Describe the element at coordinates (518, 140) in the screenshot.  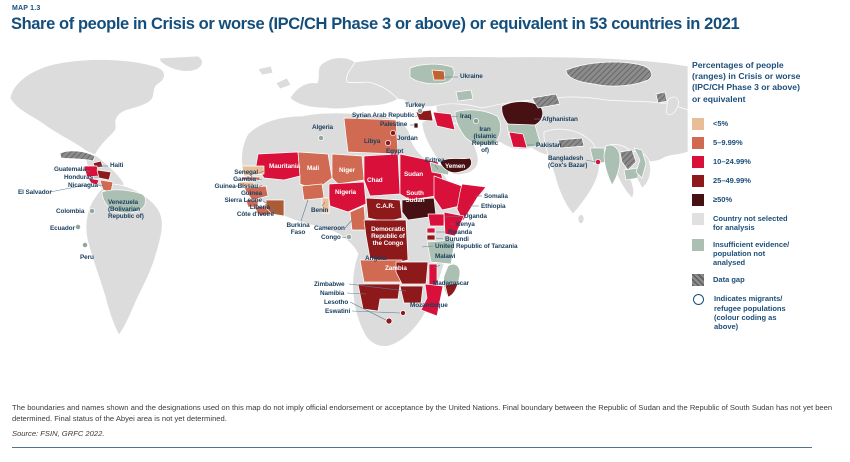
I see `country-pakistan-south` at that location.